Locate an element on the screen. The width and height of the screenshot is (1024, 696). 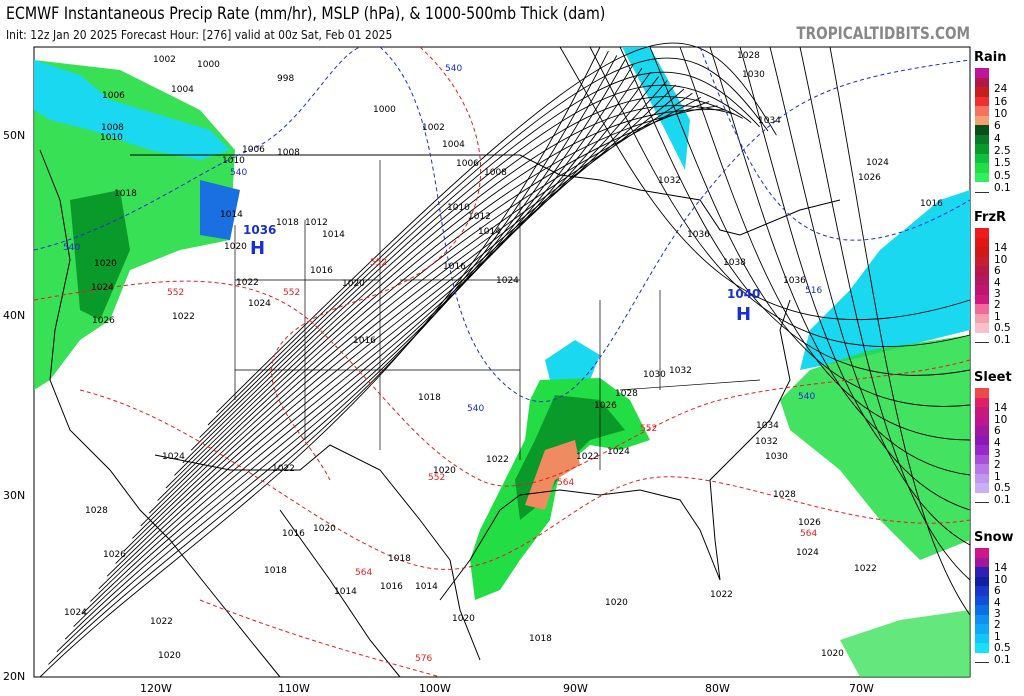
isobar-line is located at coordinates (870, 296).